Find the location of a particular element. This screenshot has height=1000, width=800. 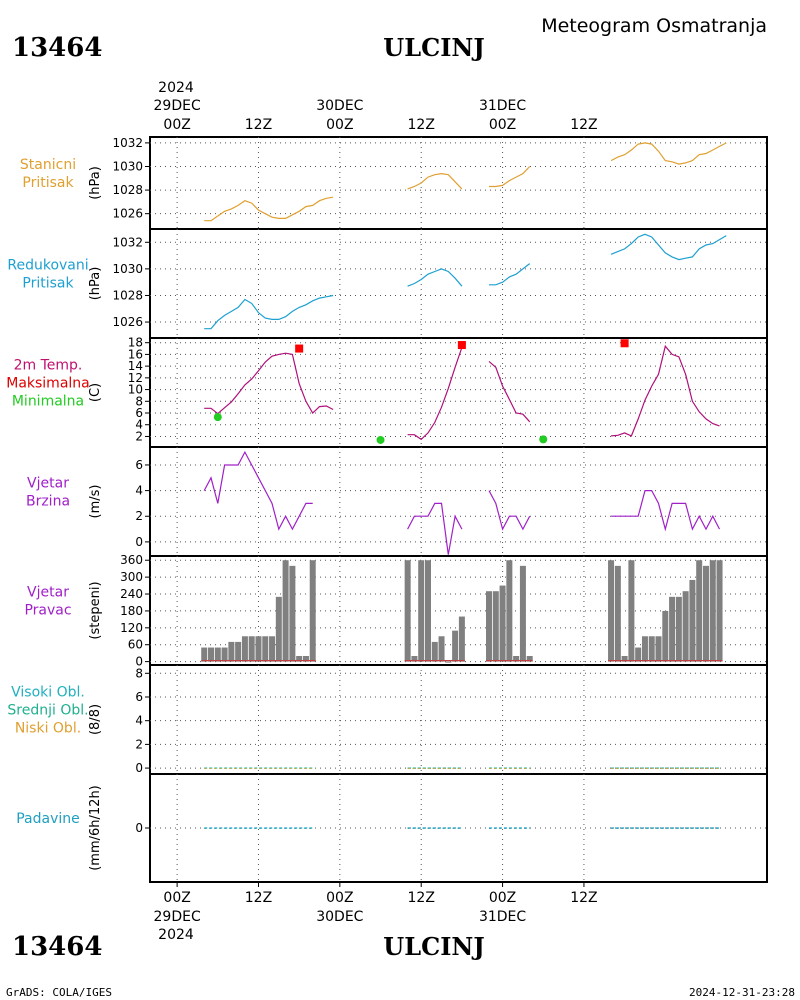

bottom-date-label: 30DEC is located at coordinates (339, 917).